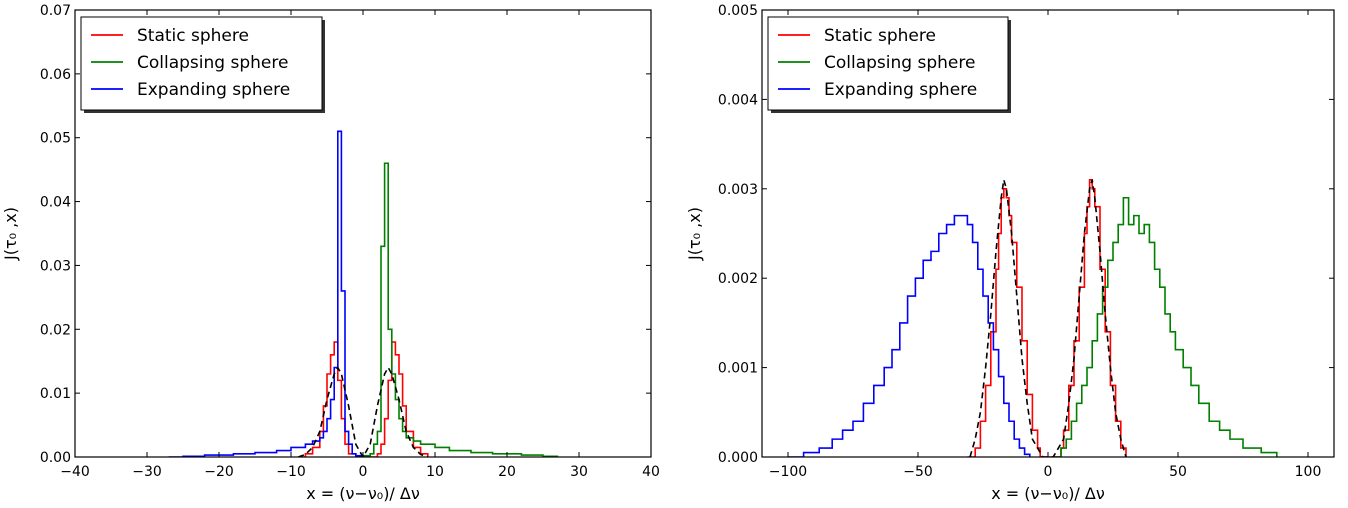 Image resolution: width=1348 pixels, height=508 pixels. I want to click on x-tick-label: 30, so click(579, 472).